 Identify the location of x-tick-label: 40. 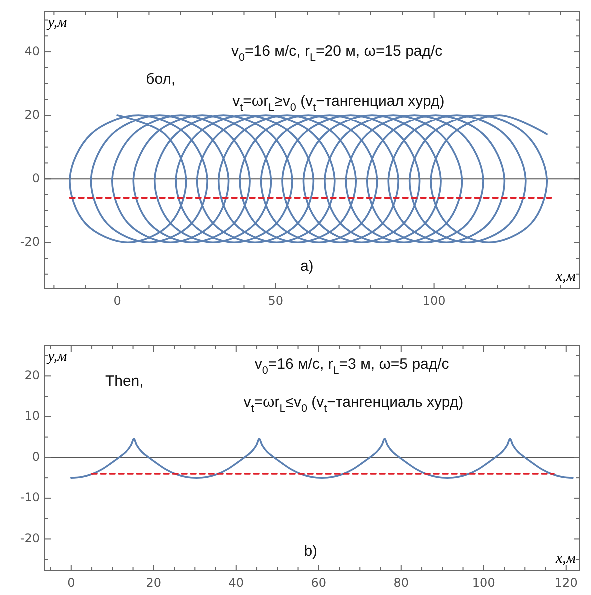
(236, 583).